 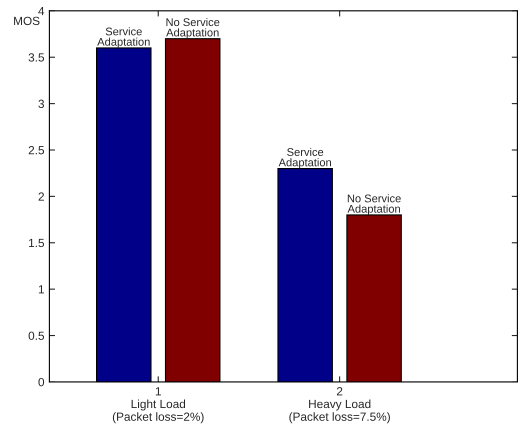 I want to click on y-tick-label: 2, so click(x=41, y=196).